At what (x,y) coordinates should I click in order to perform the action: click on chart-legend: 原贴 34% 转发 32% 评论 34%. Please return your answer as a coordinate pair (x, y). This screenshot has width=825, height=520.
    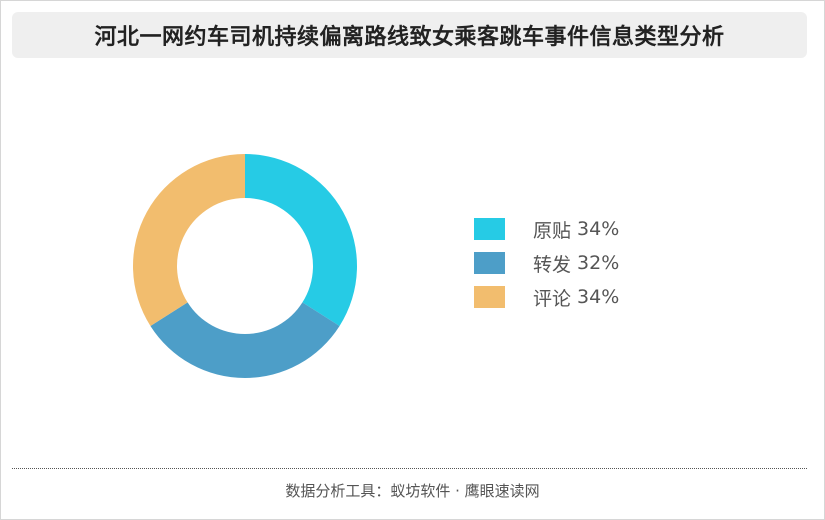
    Looking at the image, I should click on (546, 263).